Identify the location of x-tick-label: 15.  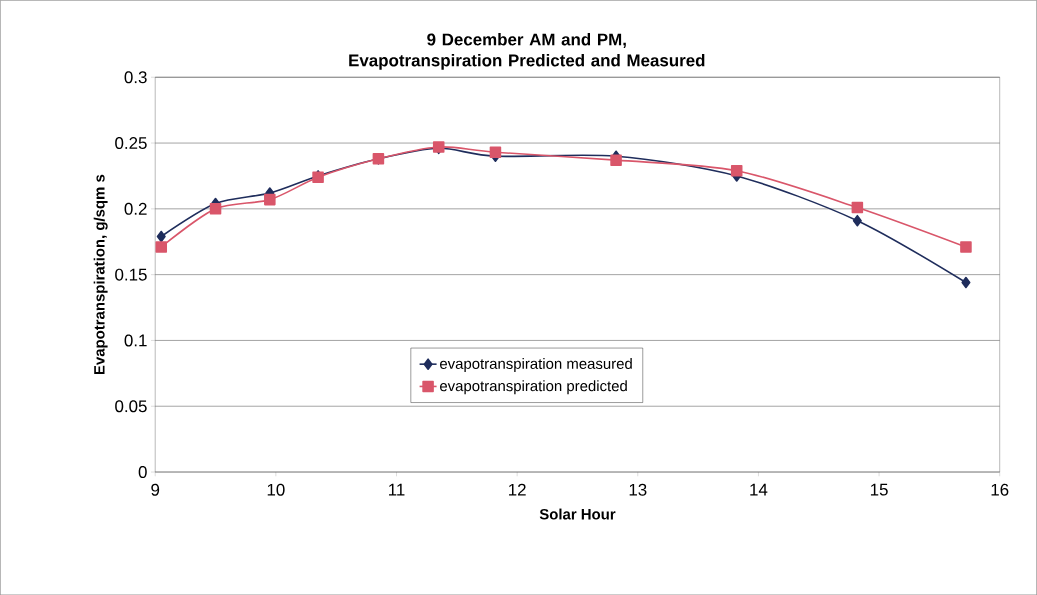
(879, 489).